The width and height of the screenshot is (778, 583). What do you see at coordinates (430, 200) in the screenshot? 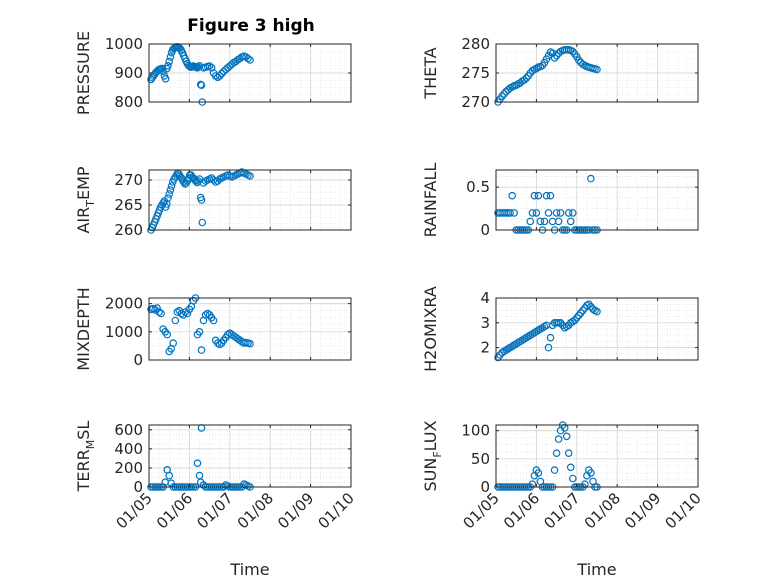
I see `y-axis-label: RAINFALL` at bounding box center [430, 200].